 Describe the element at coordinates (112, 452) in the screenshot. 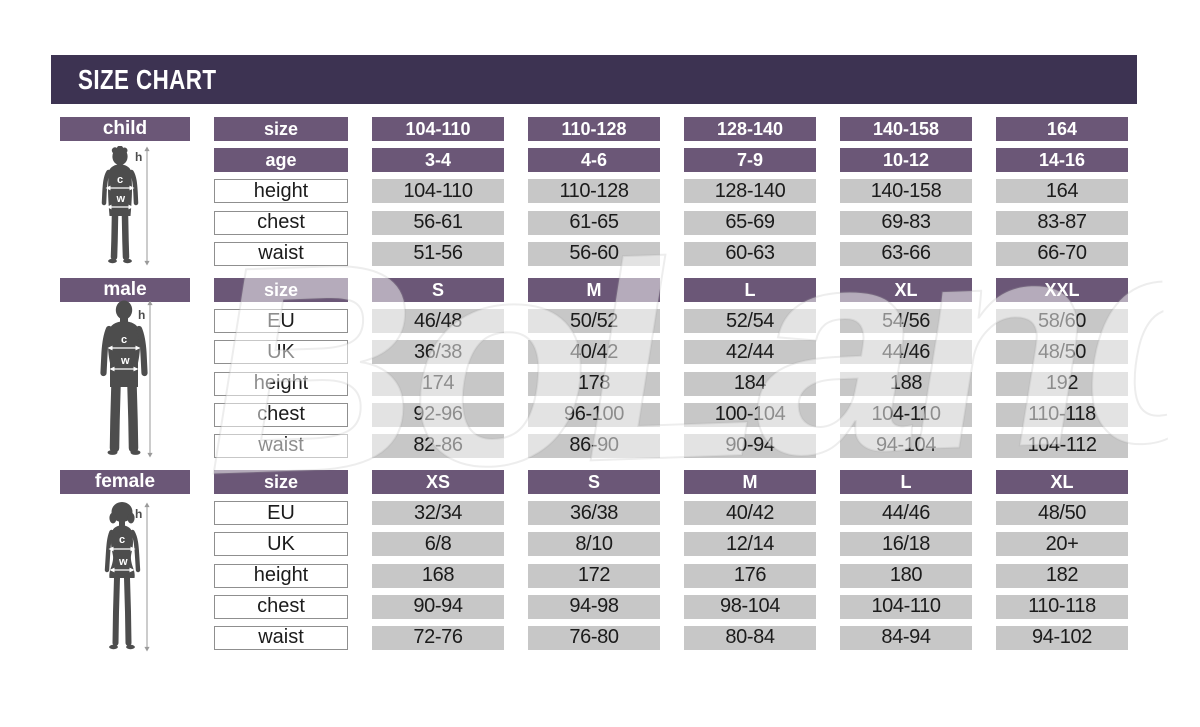

I see `male-foot-left` at that location.